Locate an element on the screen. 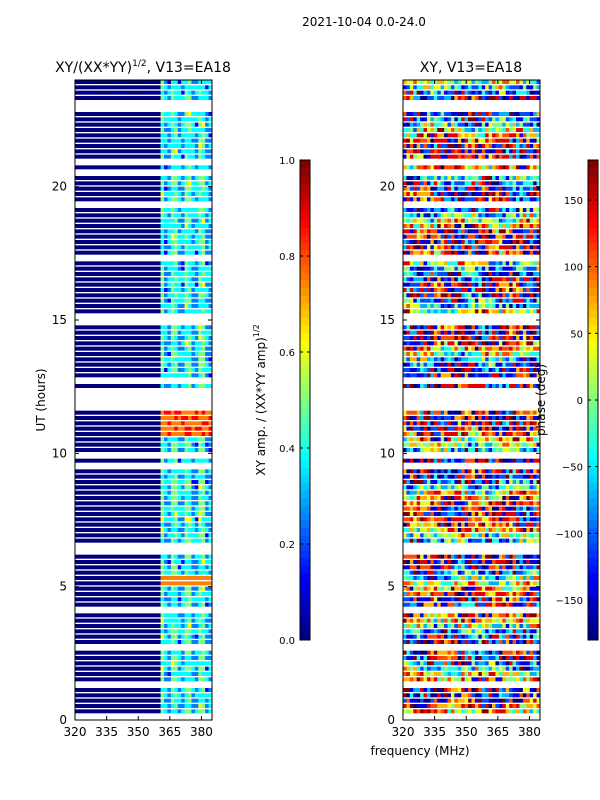  1-ytick-label: 0 is located at coordinates (391, 720).